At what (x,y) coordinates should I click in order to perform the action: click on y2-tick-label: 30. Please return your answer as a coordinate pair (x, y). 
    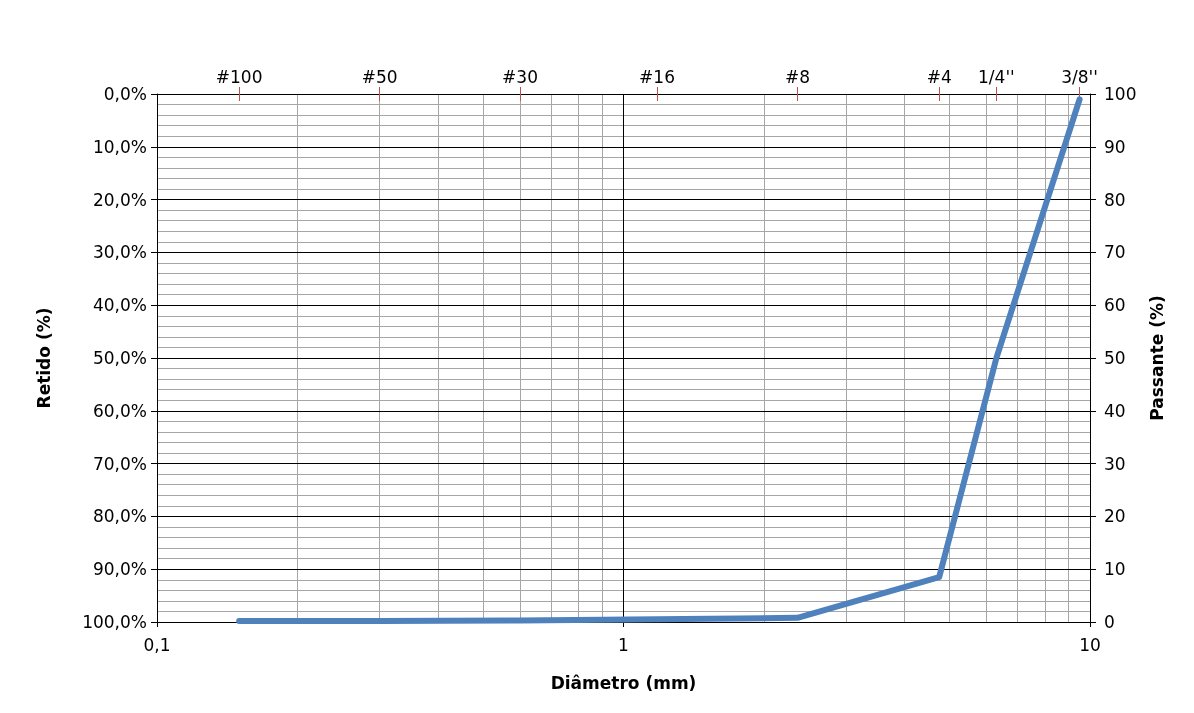
    Looking at the image, I should click on (1115, 463).